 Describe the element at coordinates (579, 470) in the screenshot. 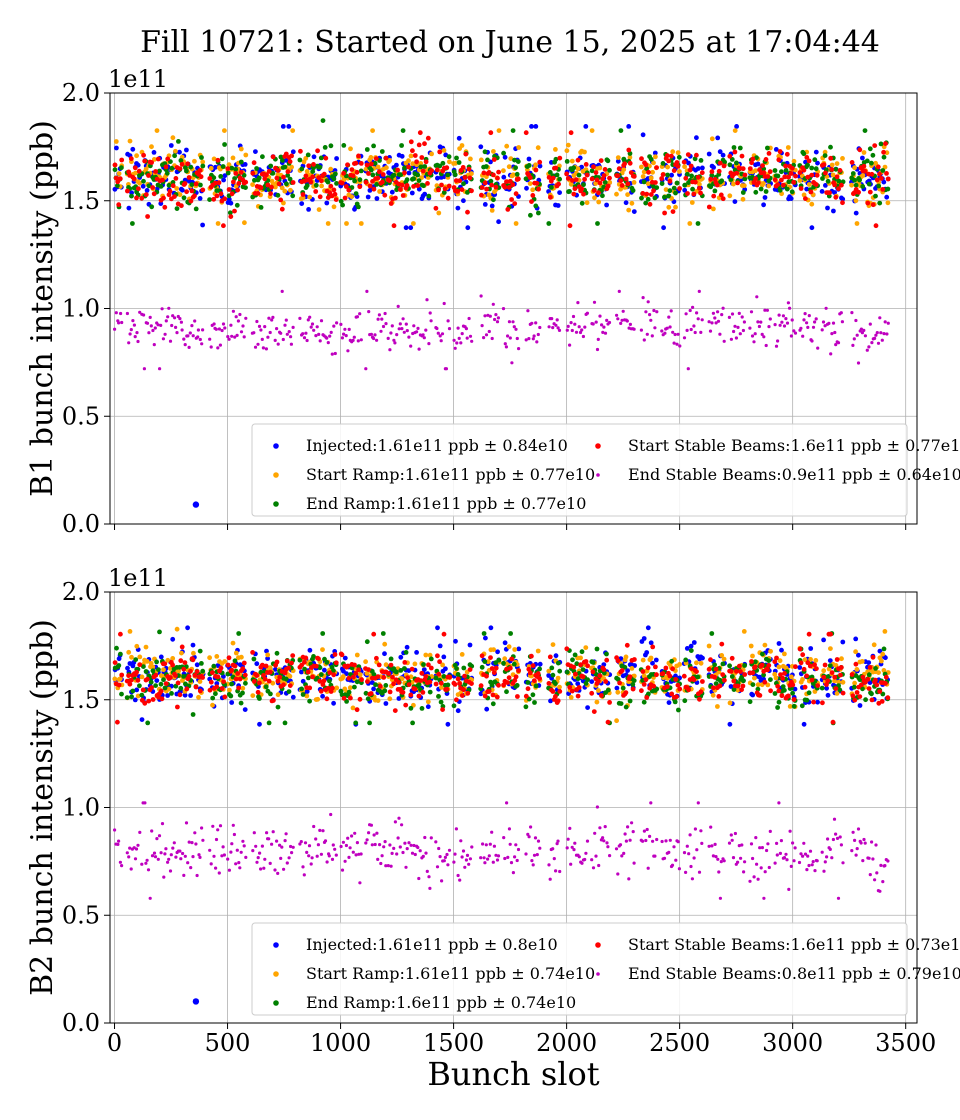

I see `legend-frame` at that location.